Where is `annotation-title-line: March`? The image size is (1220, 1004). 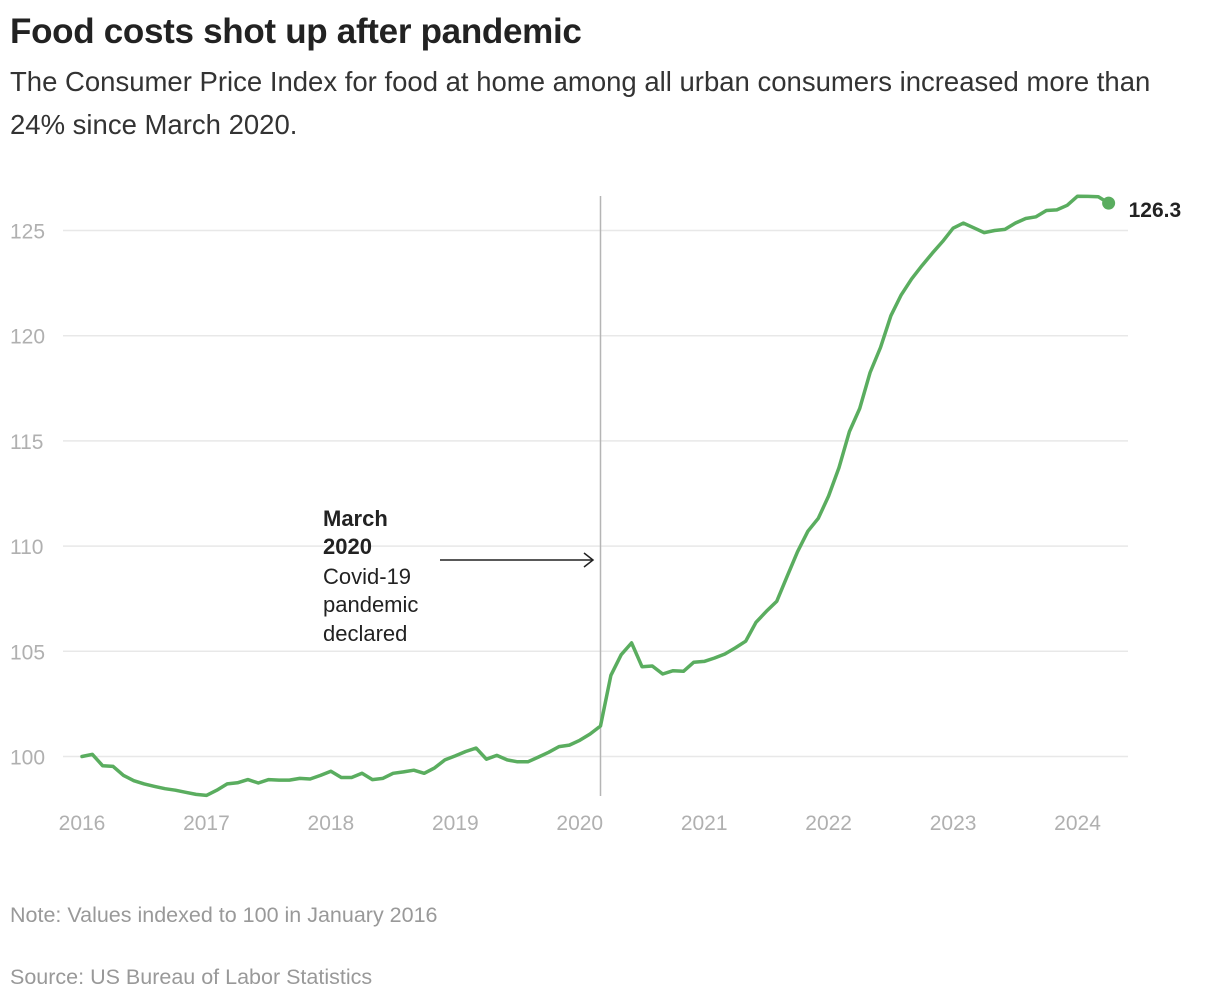 annotation-title-line: March is located at coordinates (355, 518).